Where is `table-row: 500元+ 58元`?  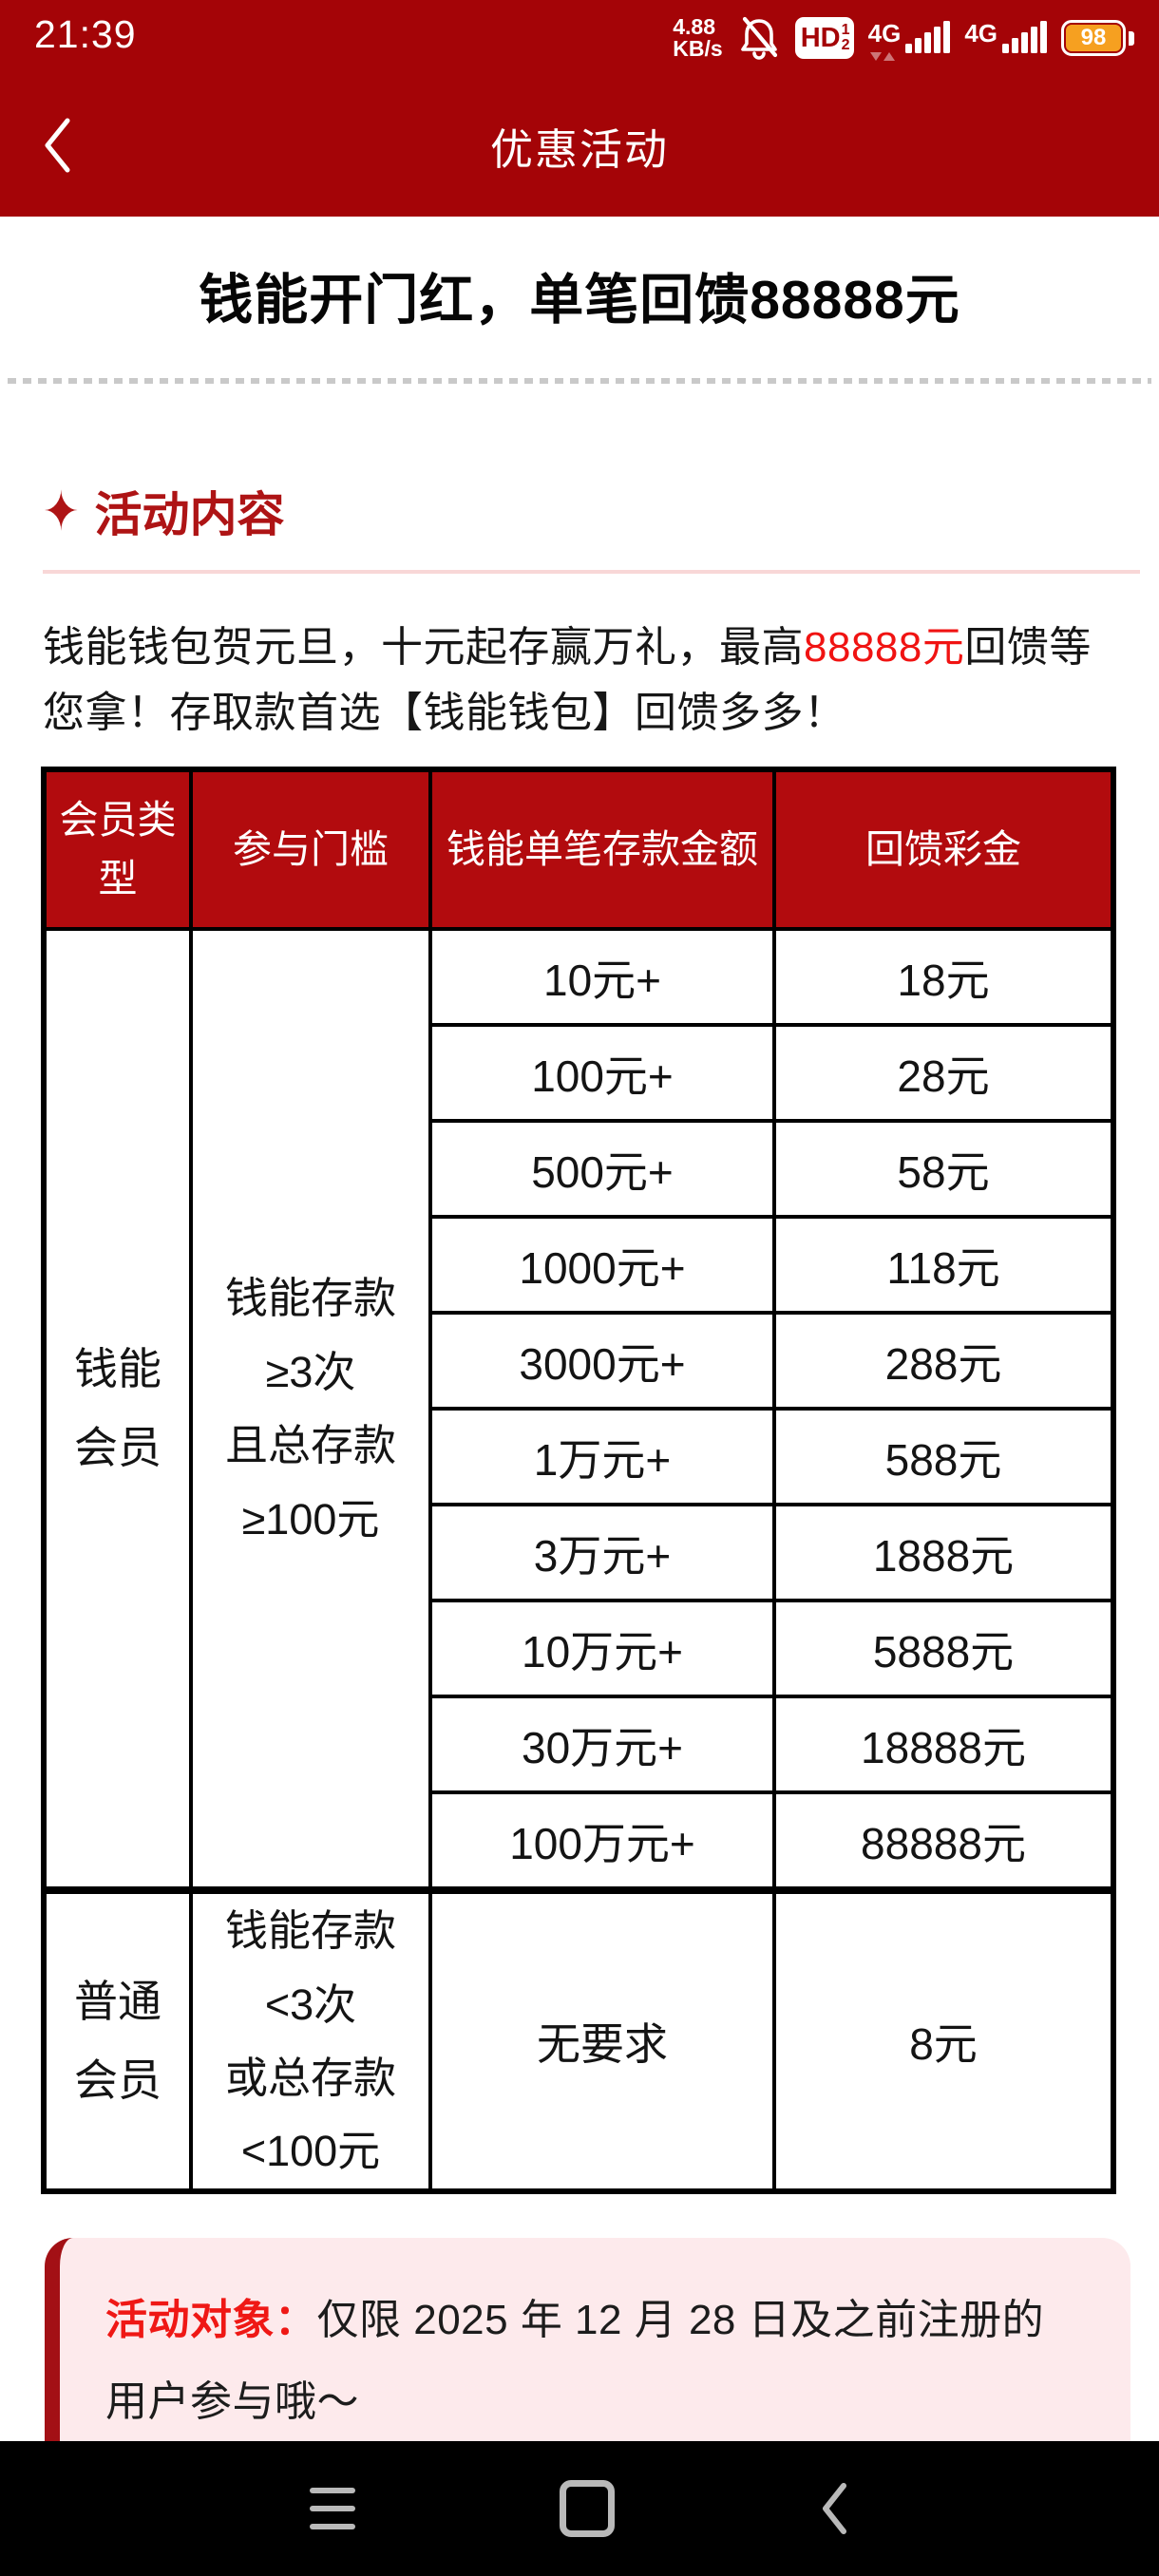
table-row: 500元+ 58元 is located at coordinates (579, 1169).